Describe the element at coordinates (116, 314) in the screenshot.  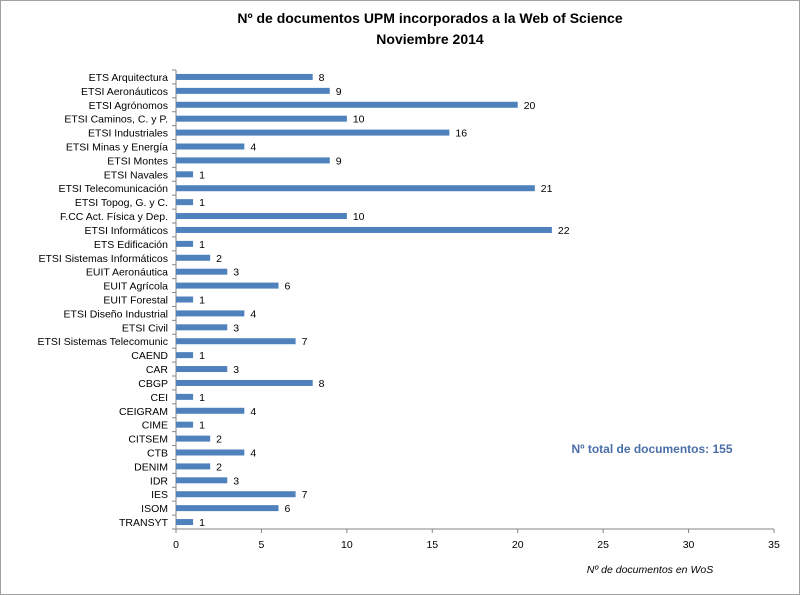
I see `category-label: ETSI Diseño Industrial` at that location.